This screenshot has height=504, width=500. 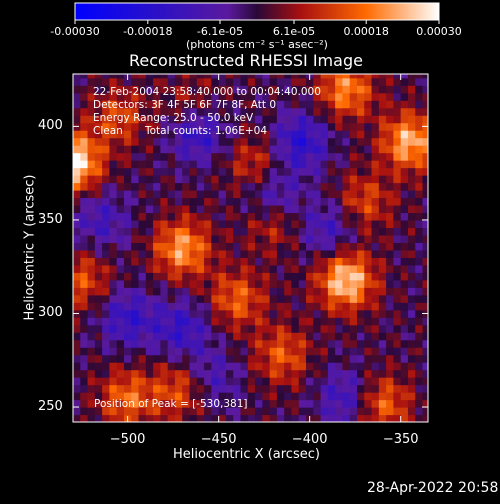 What do you see at coordinates (206, 131) in the screenshot?
I see `annotation-total-counts: Total counts: 1.06E+04` at bounding box center [206, 131].